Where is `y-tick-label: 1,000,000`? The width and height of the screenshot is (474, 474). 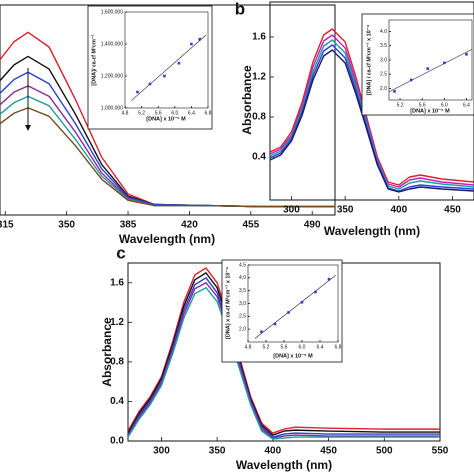 y-tick-label: 1,000,000 is located at coordinates (112, 108).